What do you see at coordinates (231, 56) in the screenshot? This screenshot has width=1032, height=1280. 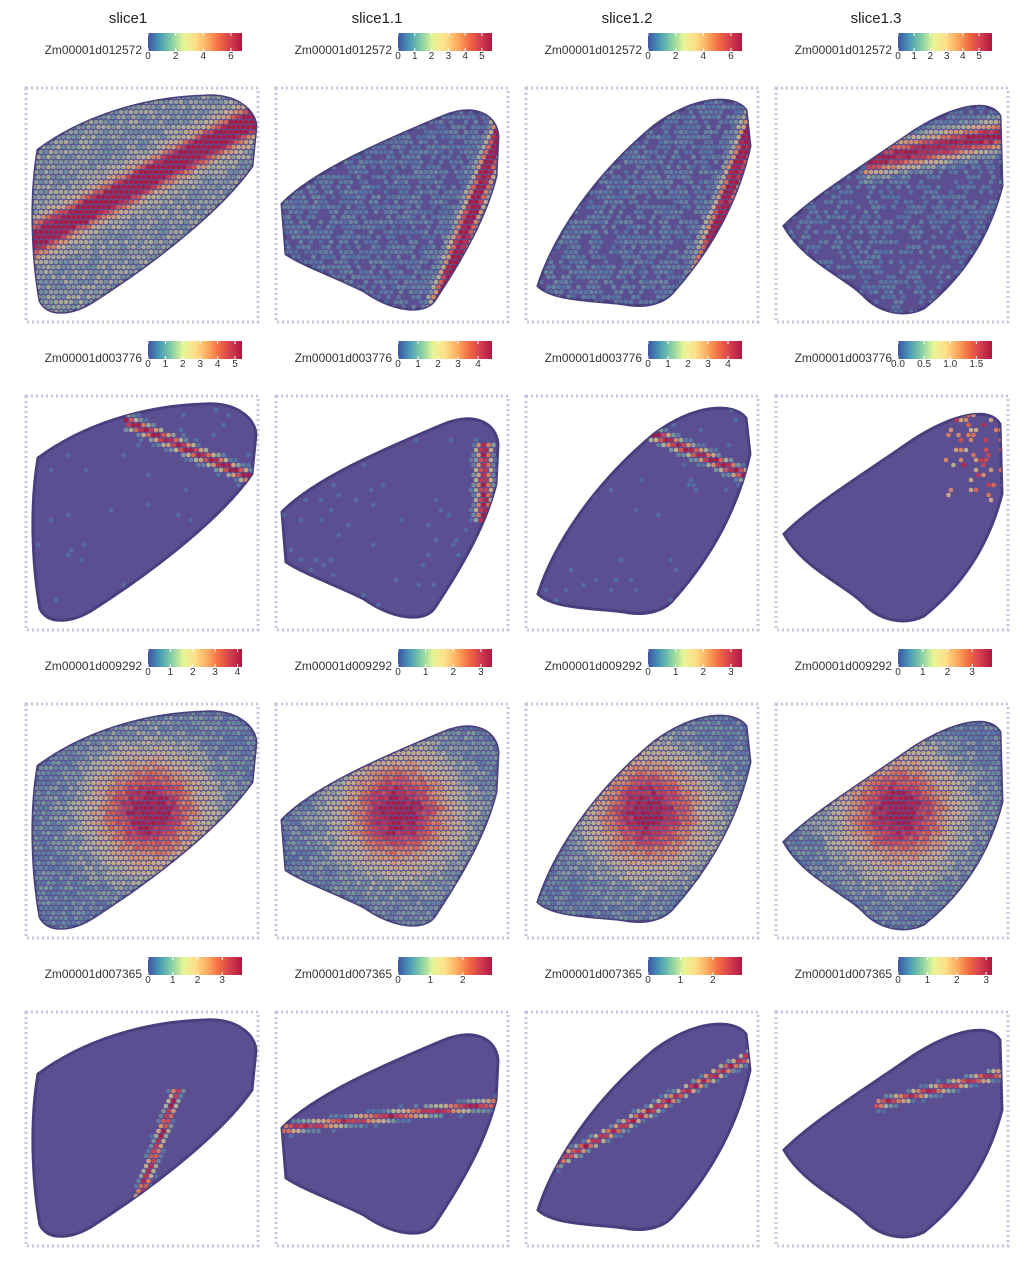 I see `colorbar-tick-label: 6` at bounding box center [231, 56].